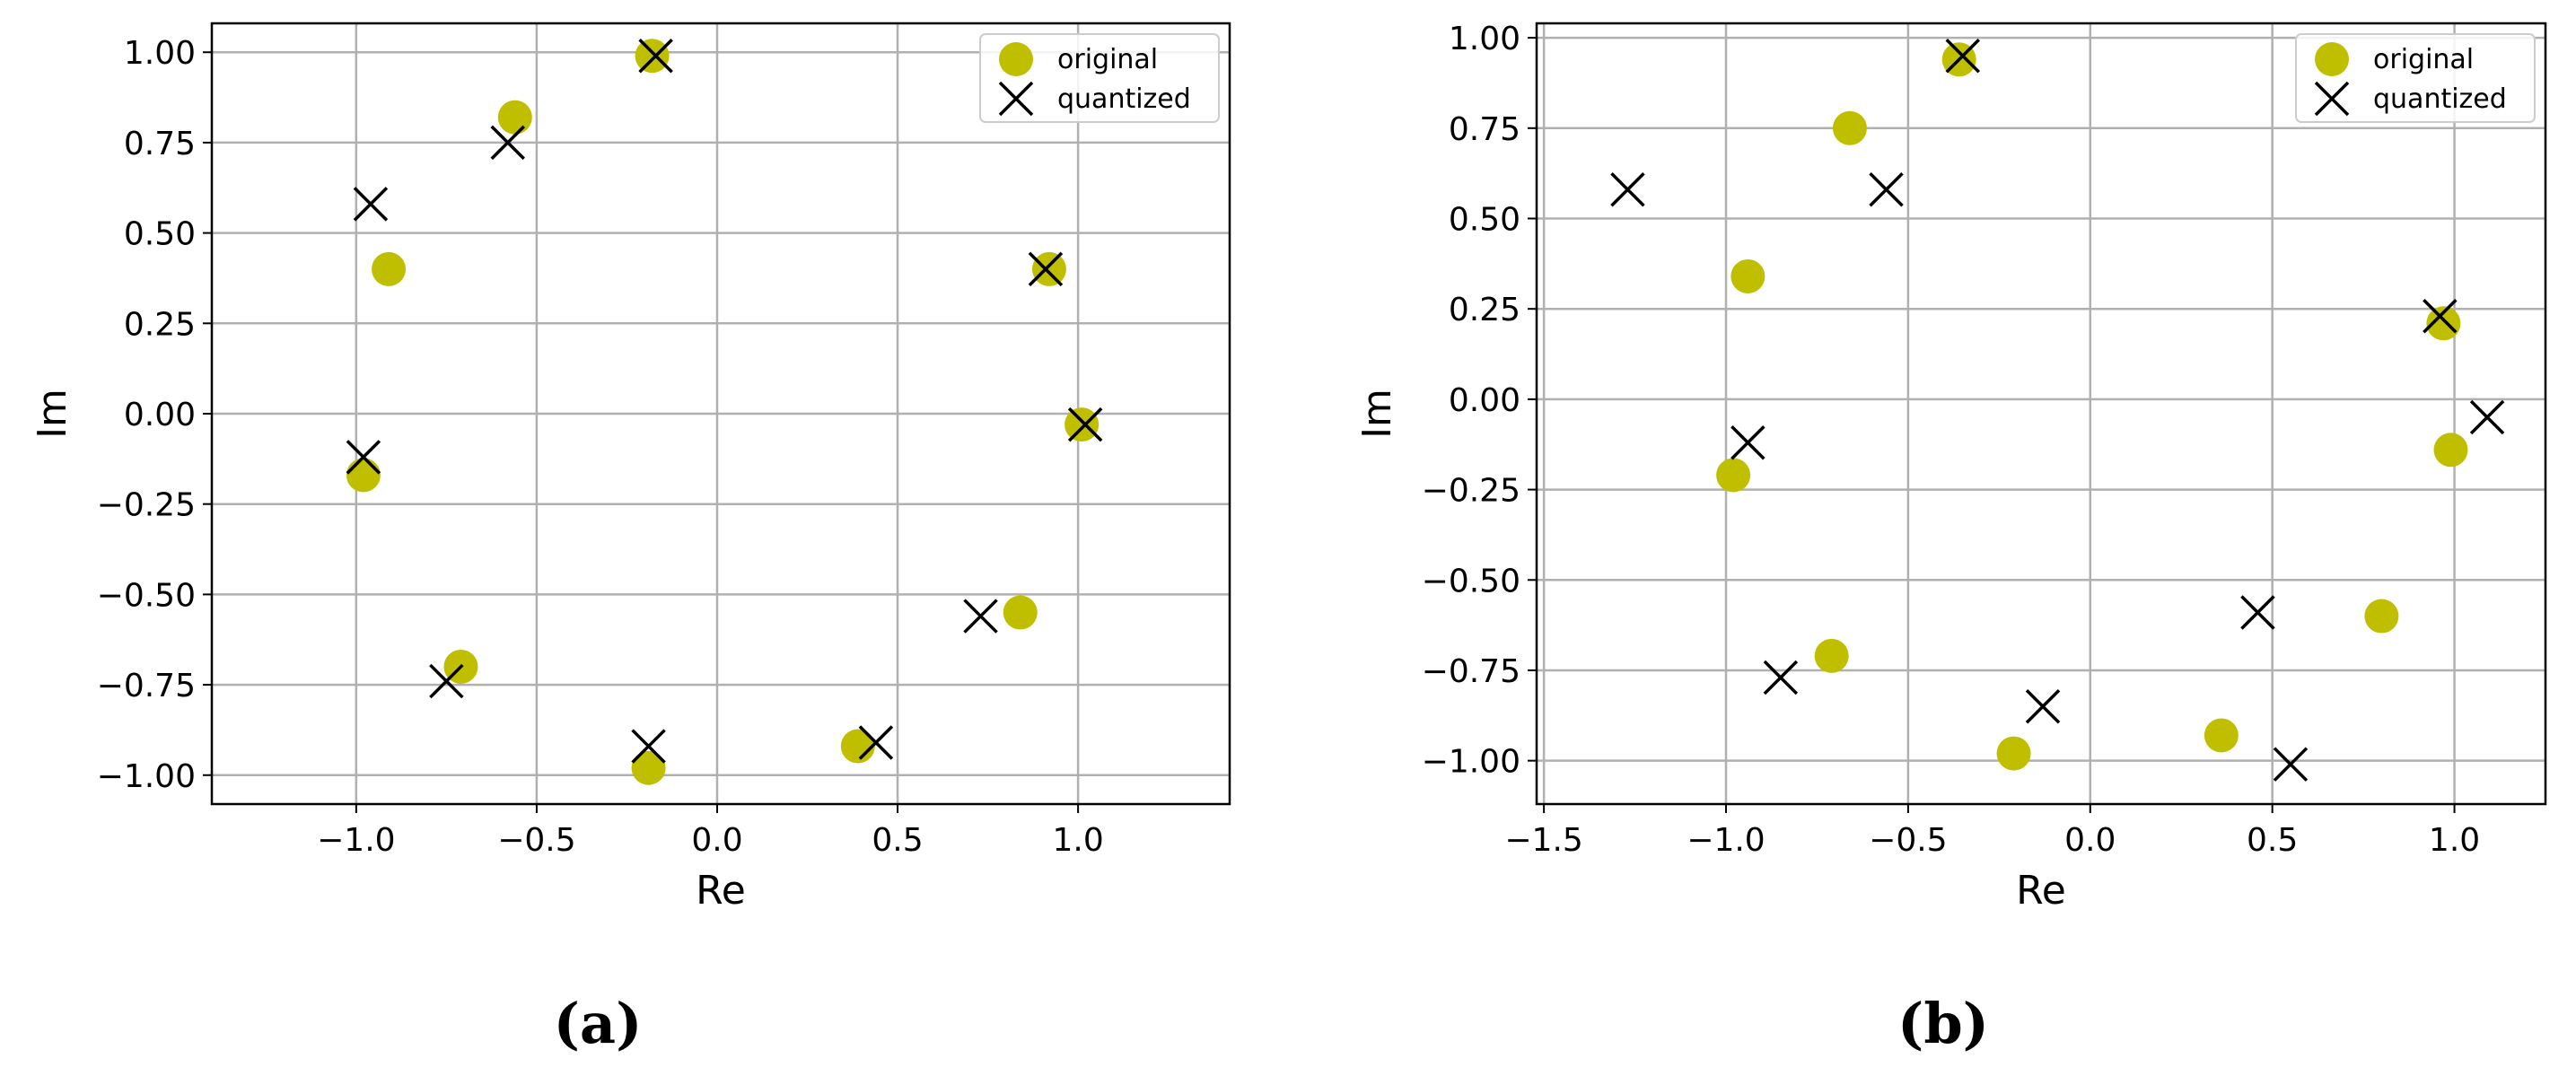 The width and height of the screenshot is (2576, 1067). I want to click on x-tick-label: −1.5, so click(1543, 840).